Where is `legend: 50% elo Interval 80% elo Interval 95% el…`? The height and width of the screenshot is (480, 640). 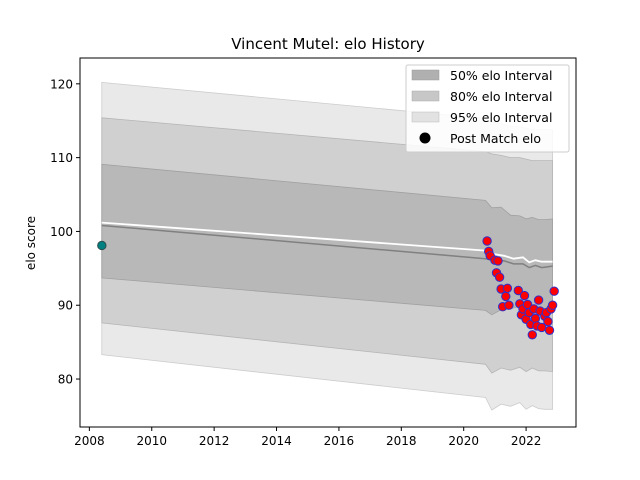
legend: 50% elo Interval 80% elo Interval 95% el… is located at coordinates (487, 108).